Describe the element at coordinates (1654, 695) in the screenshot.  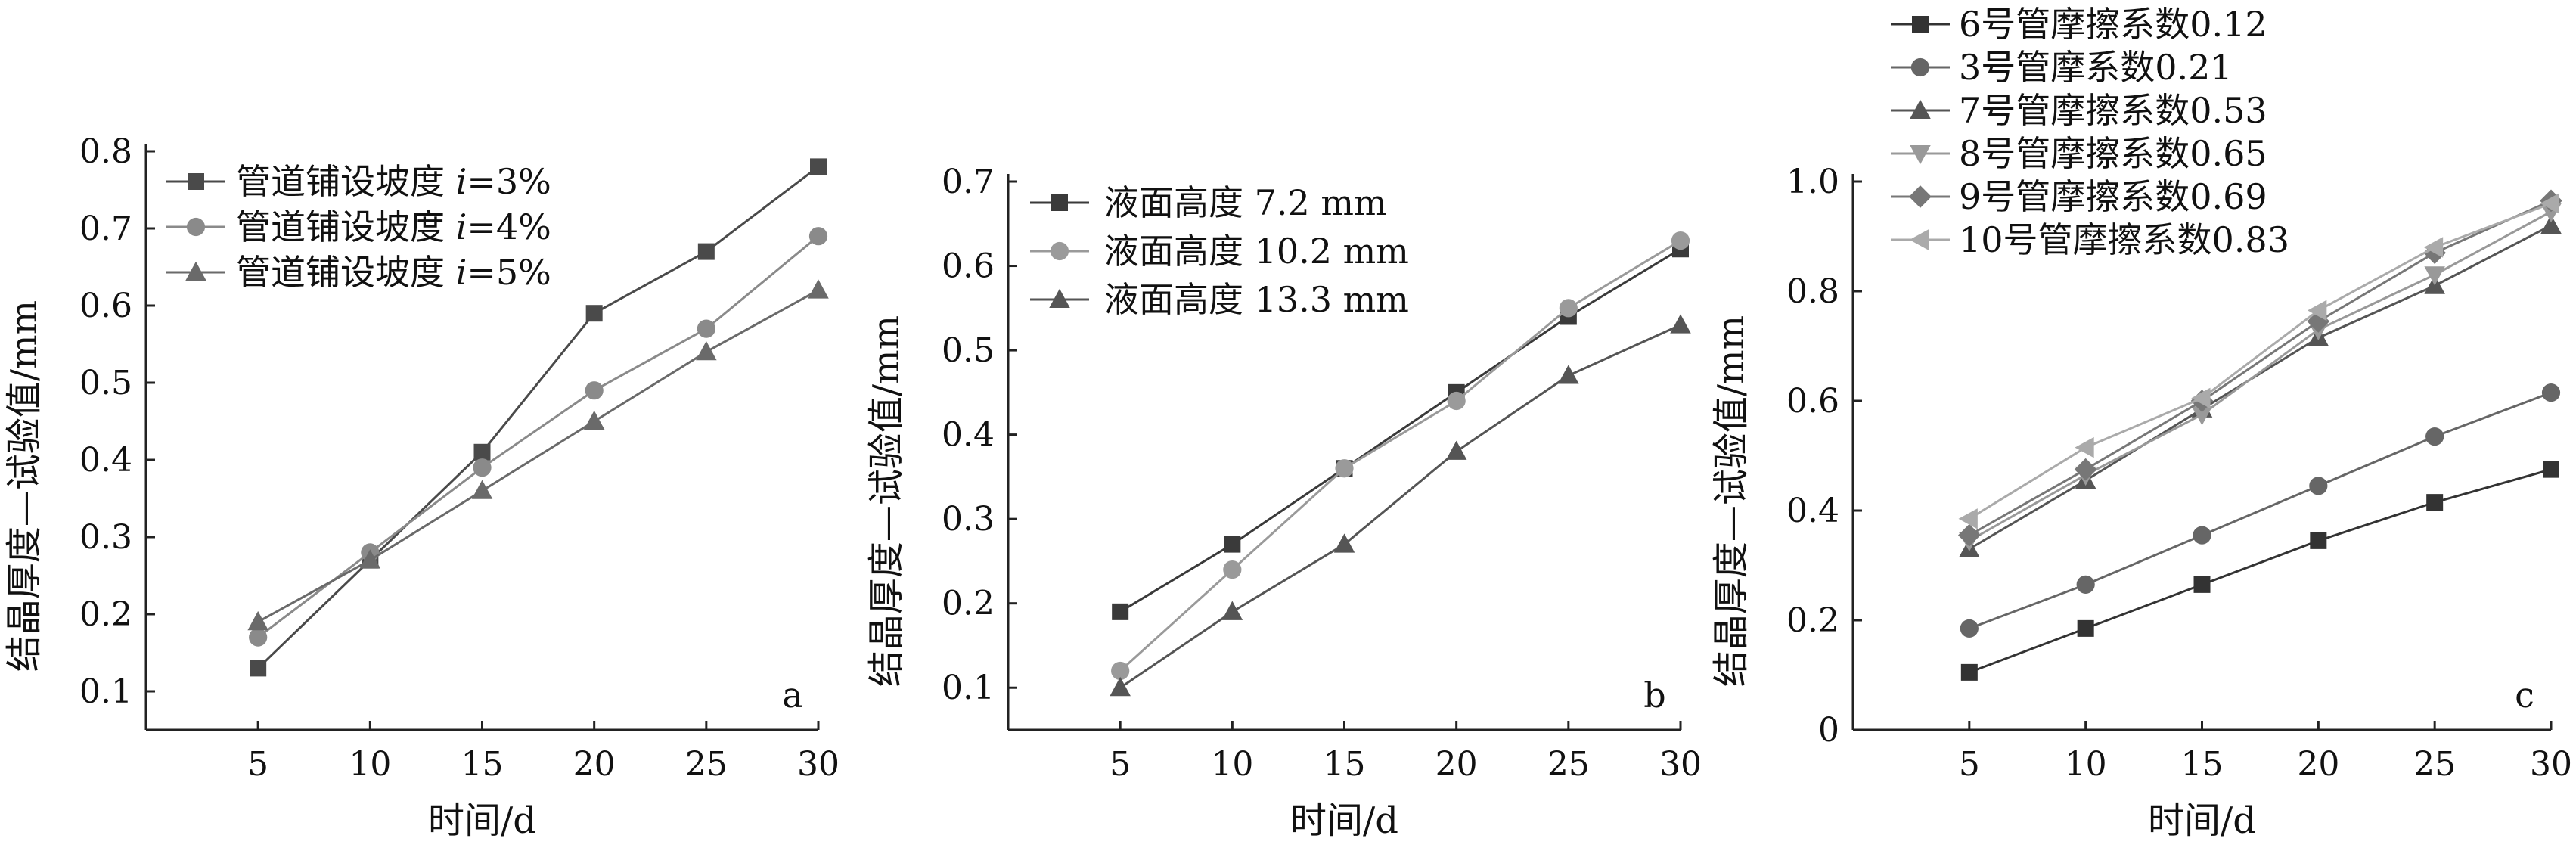
I see `panel-label: b` at that location.